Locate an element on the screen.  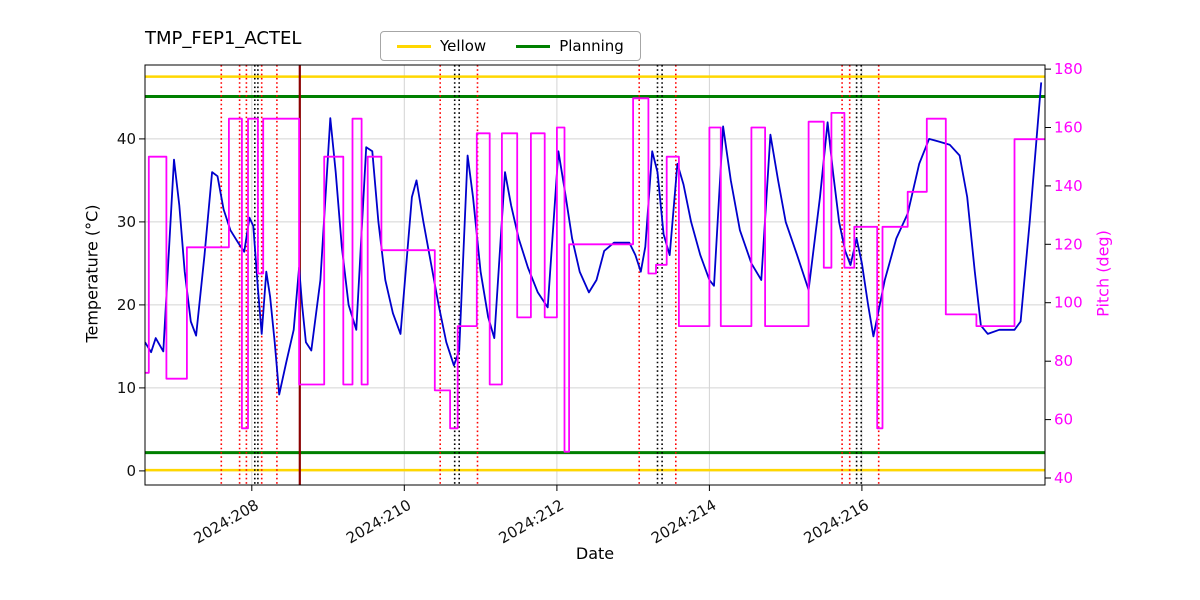
x-tick-label: 2024:216 is located at coordinates (836, 522).